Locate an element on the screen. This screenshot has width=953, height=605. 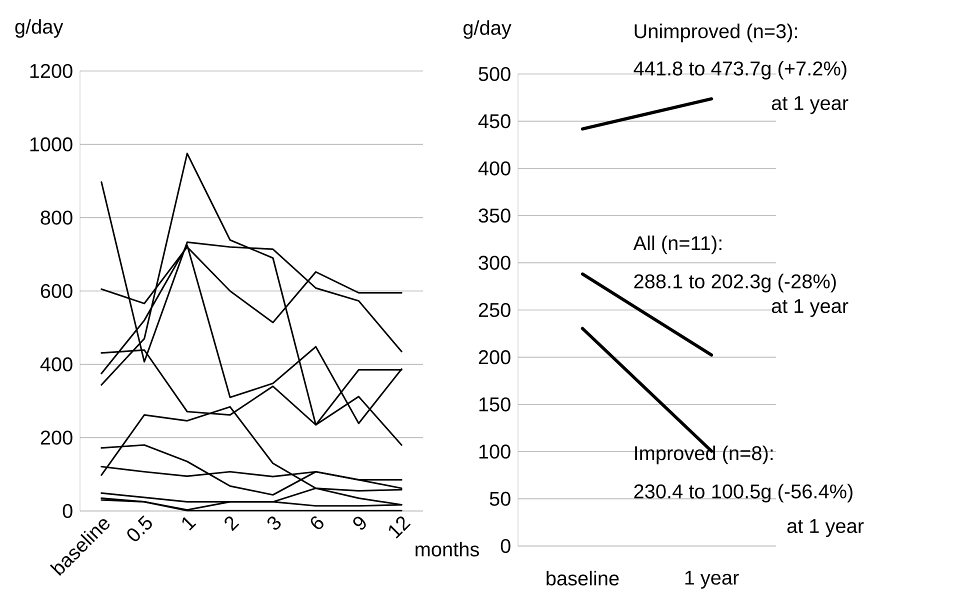
x-tick-label: 1 is located at coordinates (189, 524).